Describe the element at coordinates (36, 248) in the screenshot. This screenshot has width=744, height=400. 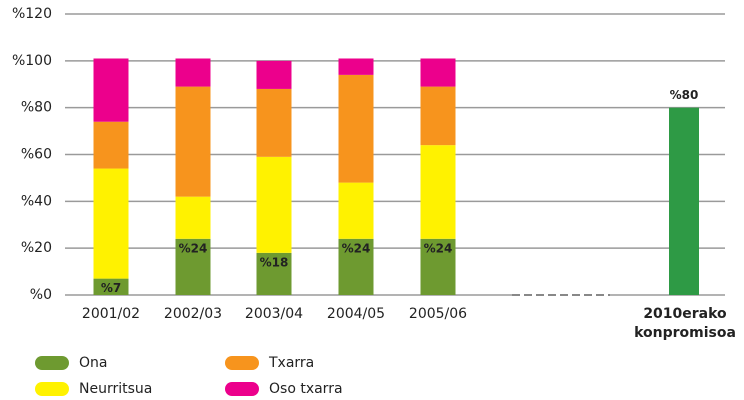
I see `y-tick-label: %20` at that location.